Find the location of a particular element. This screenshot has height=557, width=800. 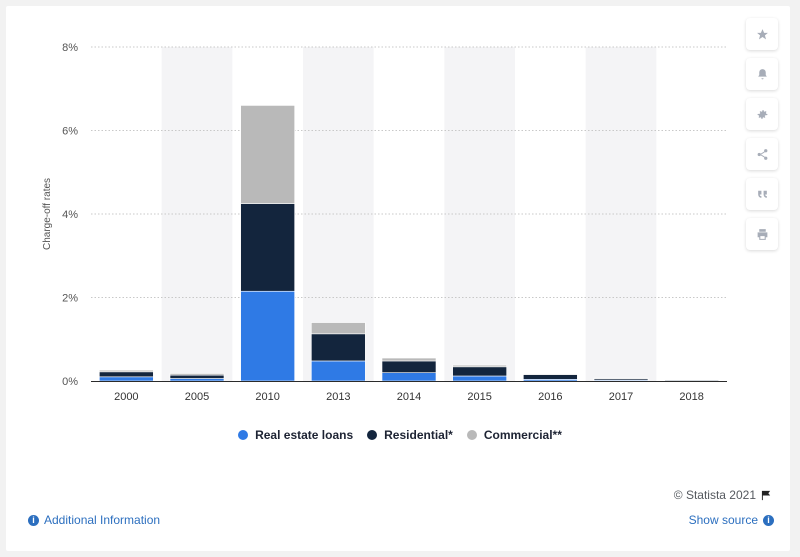

x-tick-label: 2010 is located at coordinates (267, 397).